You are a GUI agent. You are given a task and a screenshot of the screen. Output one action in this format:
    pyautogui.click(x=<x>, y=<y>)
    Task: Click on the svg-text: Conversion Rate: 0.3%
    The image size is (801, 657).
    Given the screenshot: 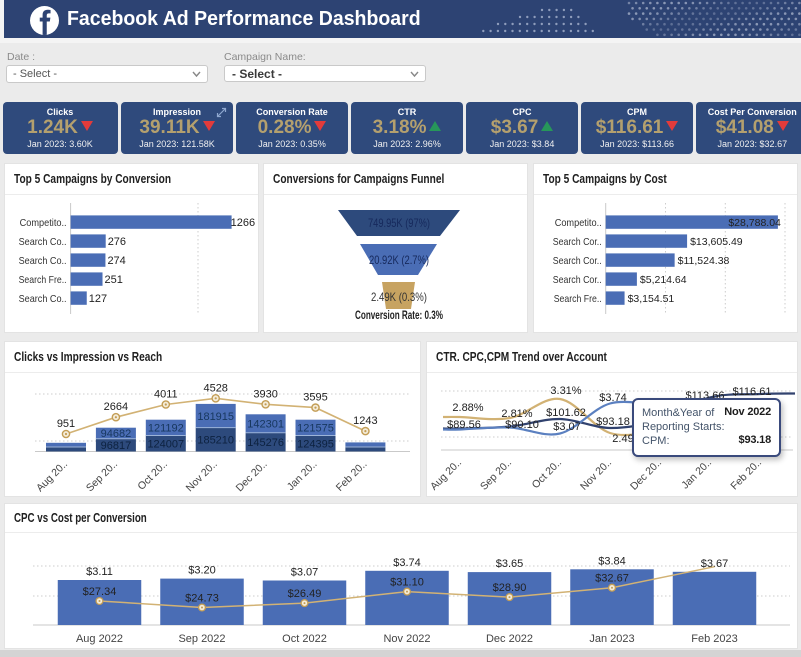 What is the action you would take?
    pyautogui.click(x=399, y=315)
    